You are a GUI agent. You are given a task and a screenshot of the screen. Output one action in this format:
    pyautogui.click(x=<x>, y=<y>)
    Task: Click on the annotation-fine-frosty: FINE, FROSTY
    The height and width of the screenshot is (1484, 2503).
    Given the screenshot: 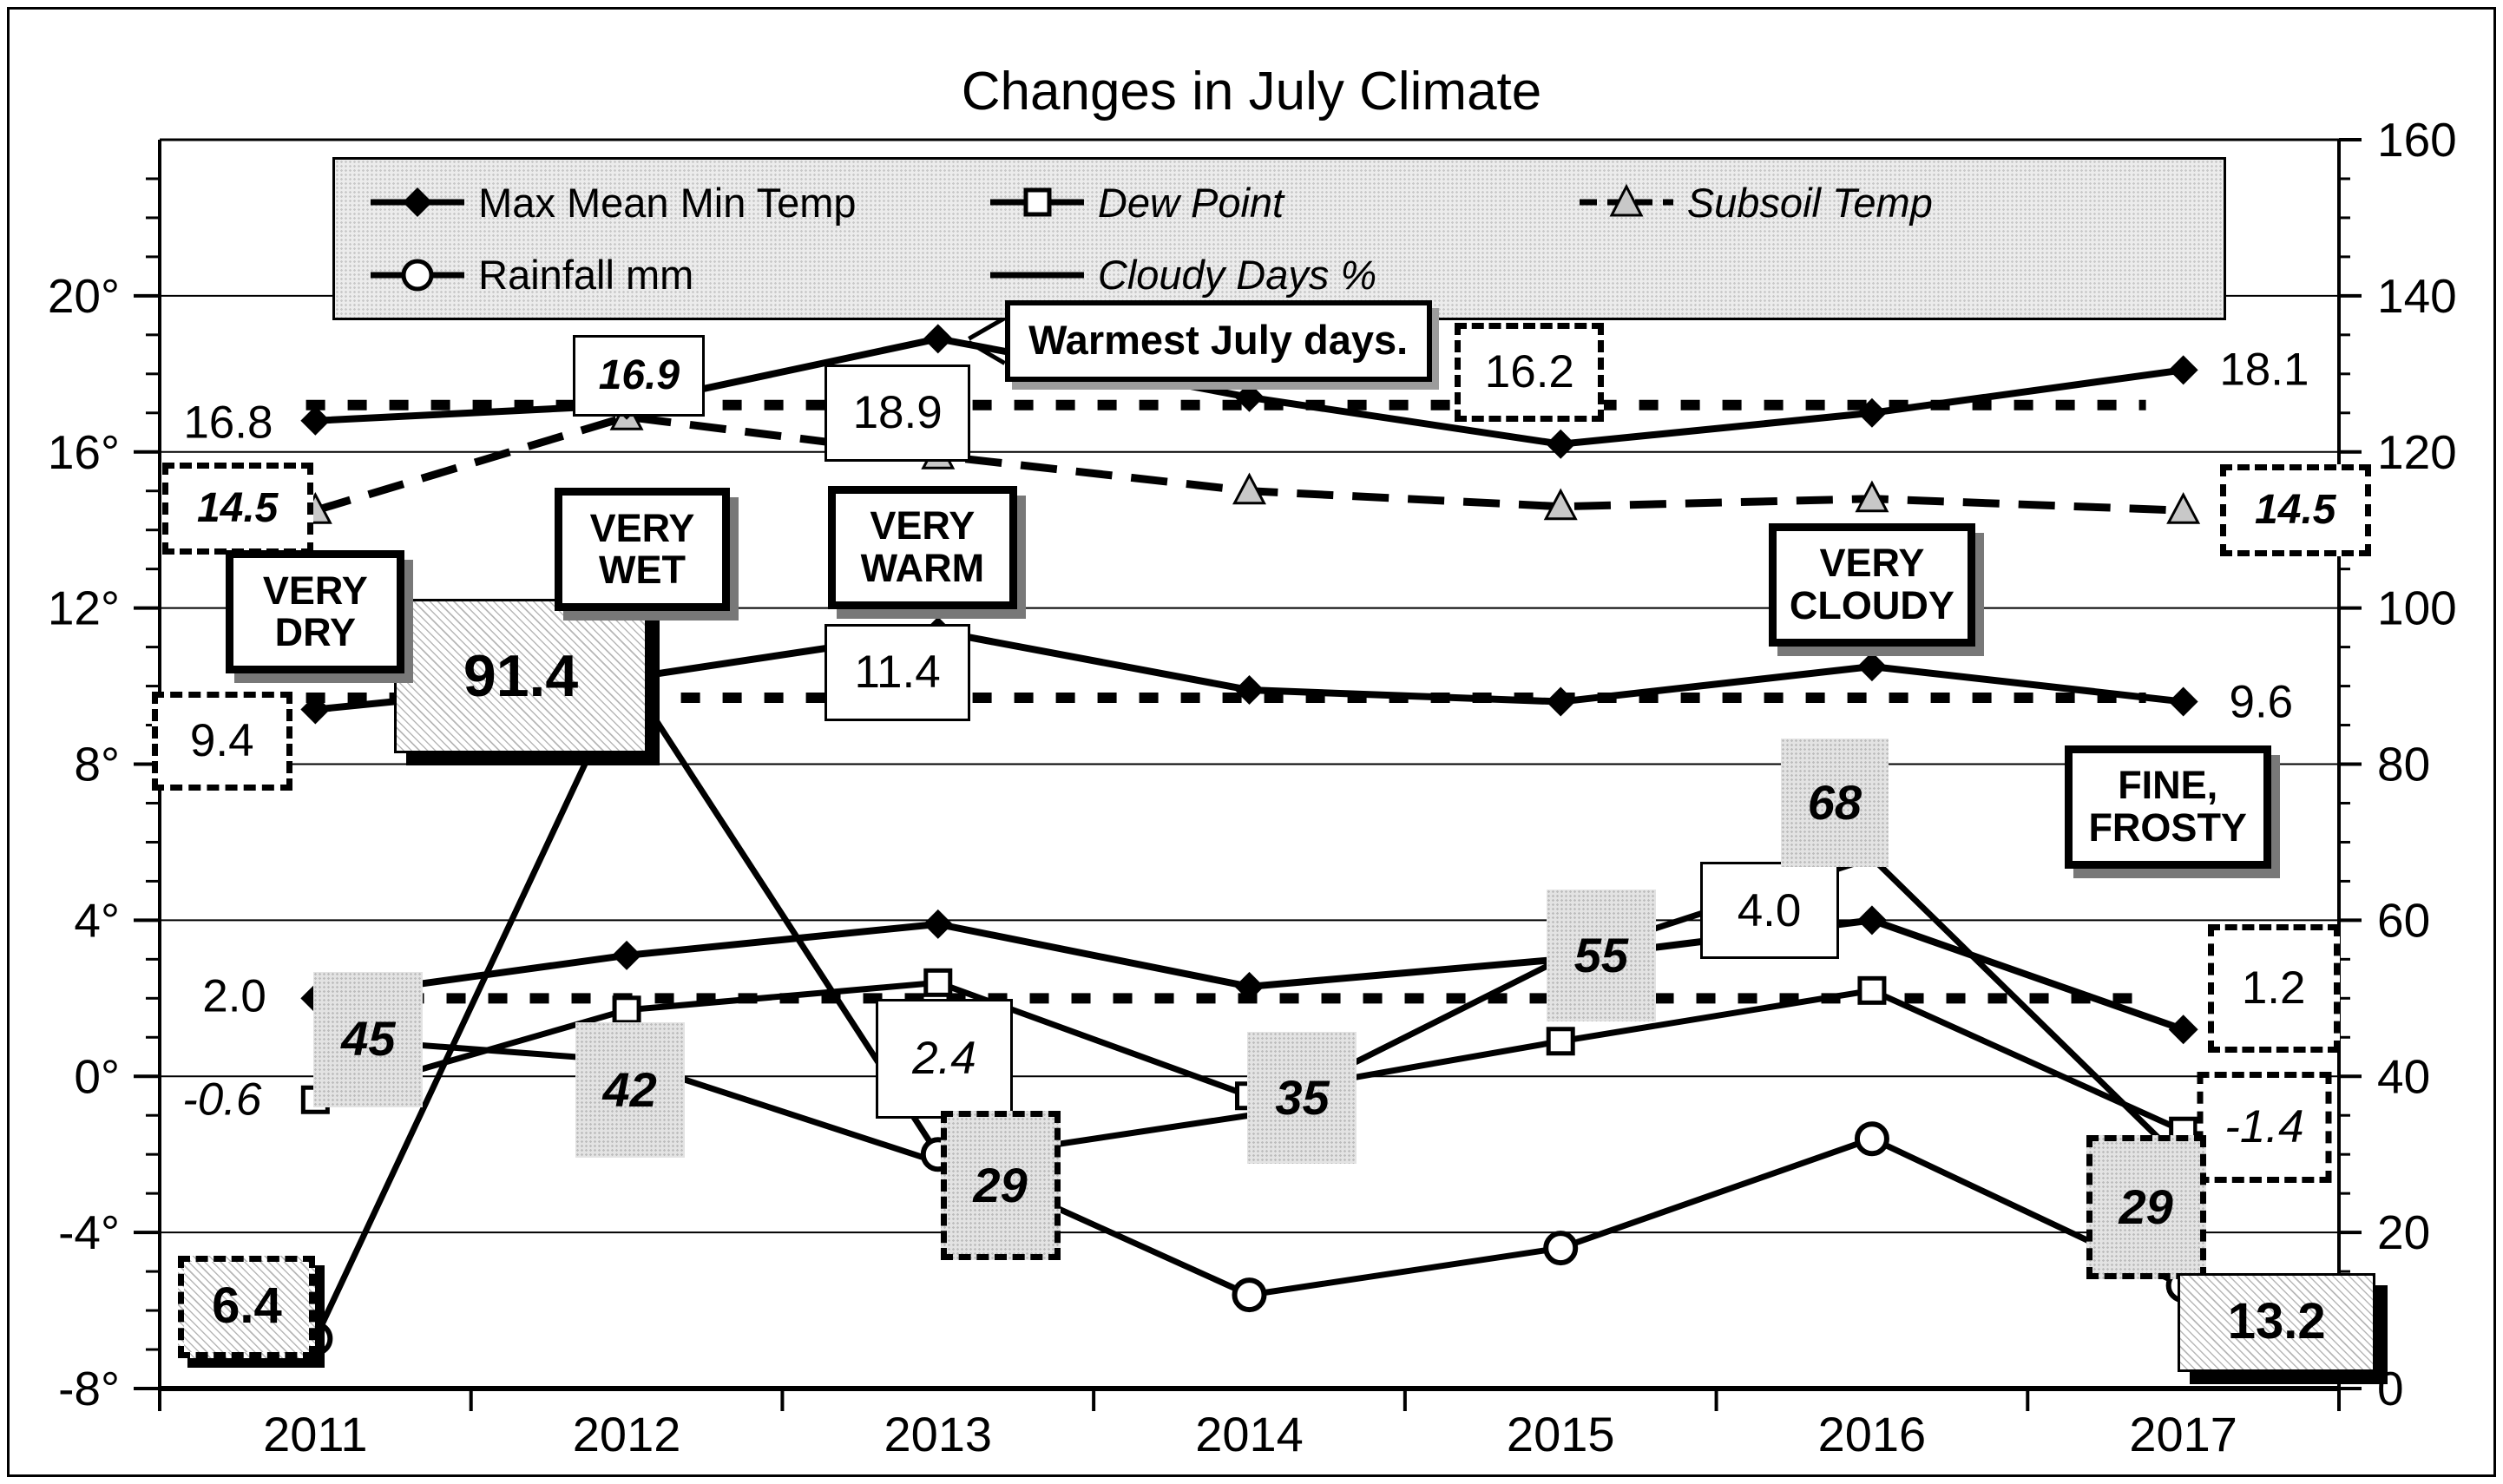 What is the action you would take?
    pyautogui.click(x=2167, y=807)
    